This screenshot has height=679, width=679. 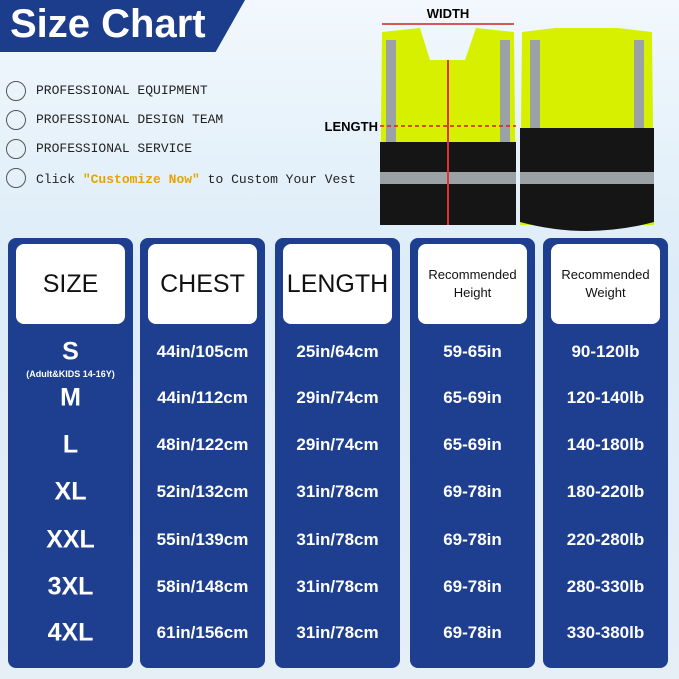 I want to click on cell: 120-140lb, so click(x=605, y=397).